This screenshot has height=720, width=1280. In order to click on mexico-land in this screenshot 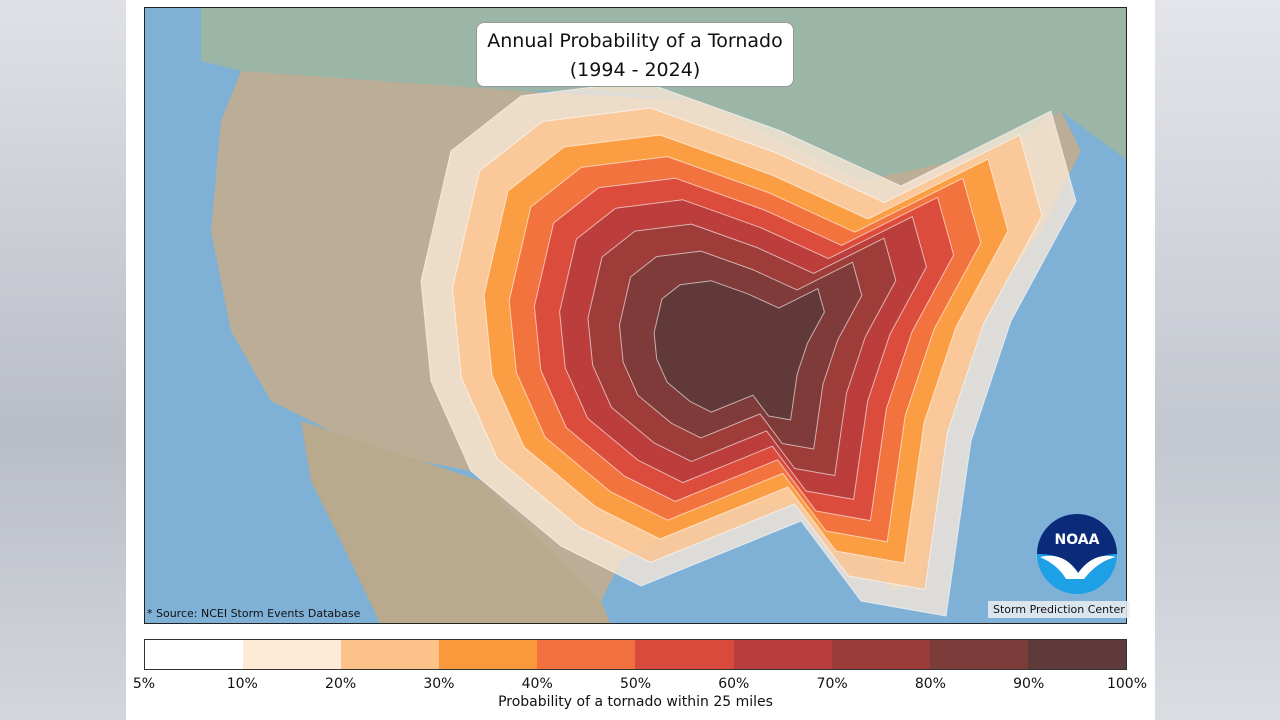, I will do `click(456, 522)`.